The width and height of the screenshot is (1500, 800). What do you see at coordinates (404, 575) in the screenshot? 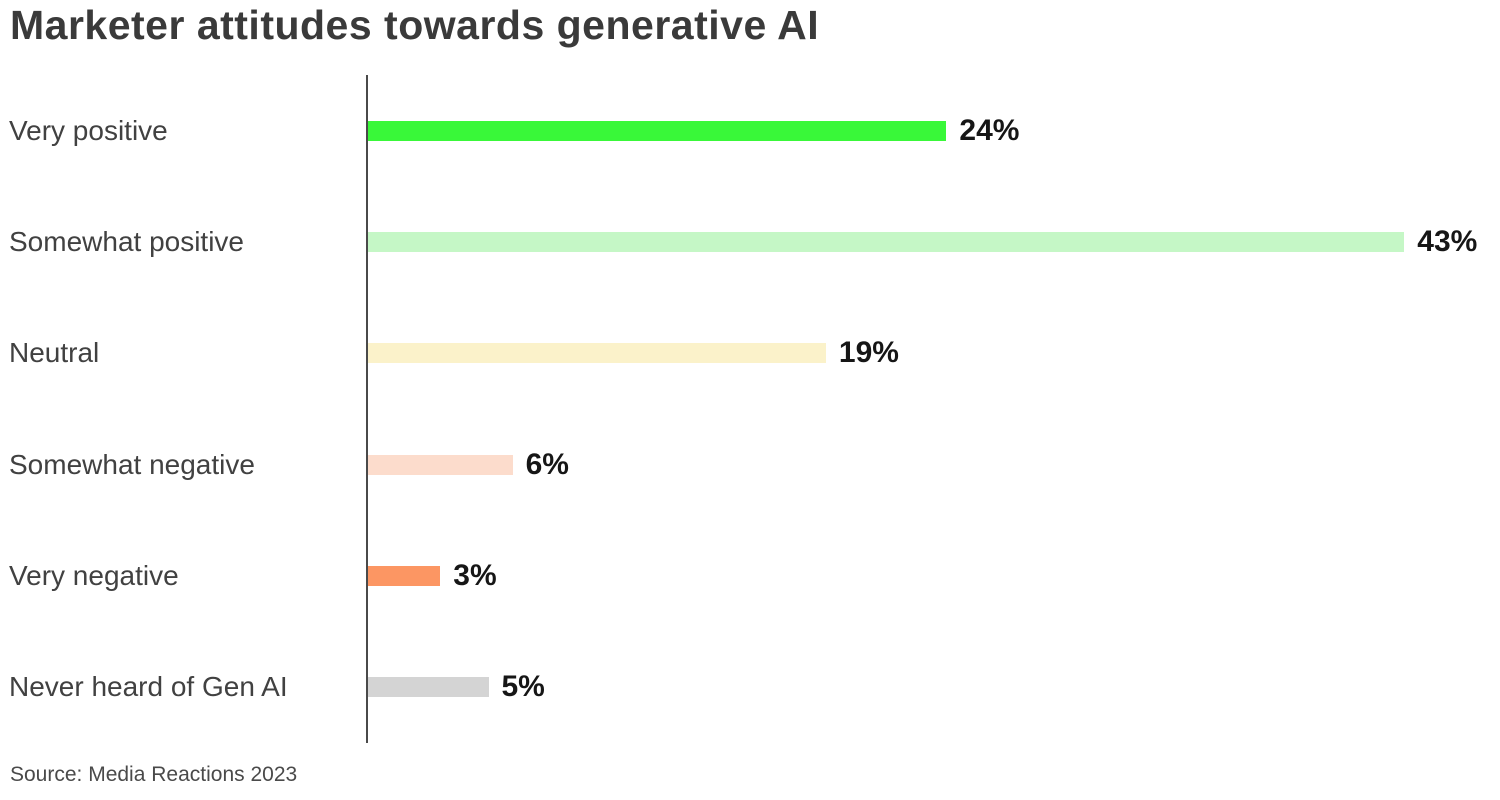
I see `bar-very-negative` at bounding box center [404, 575].